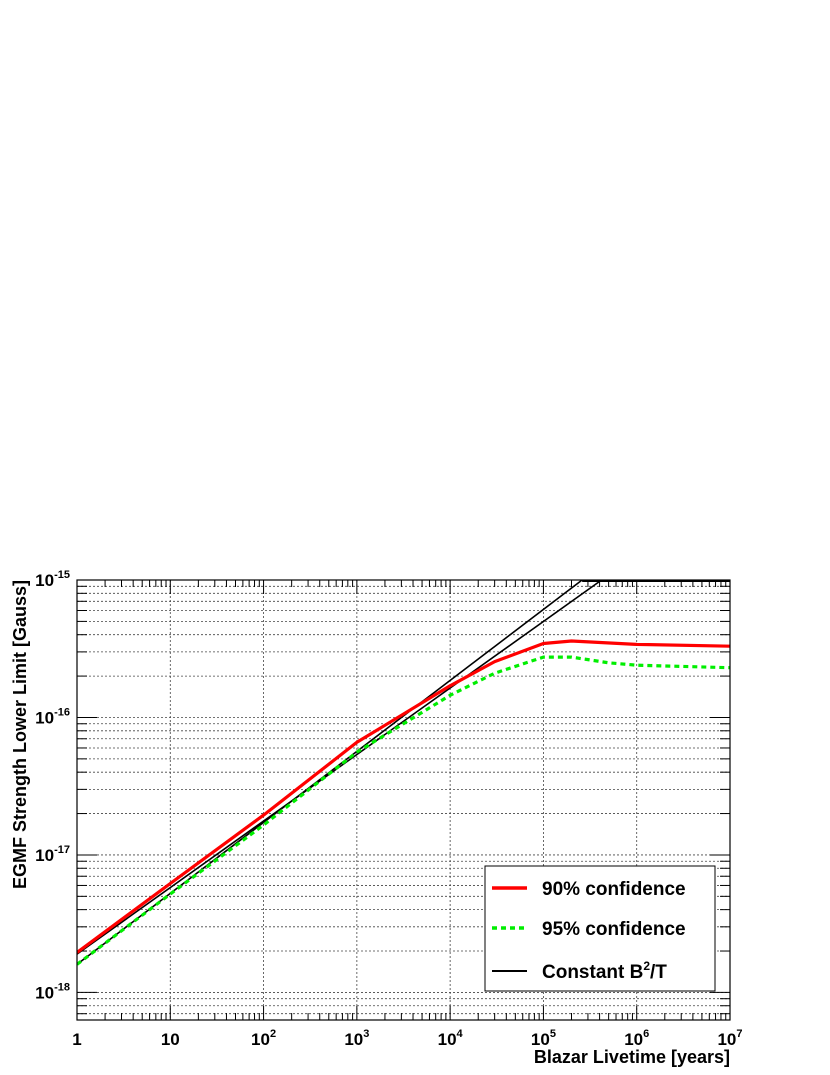 The width and height of the screenshot is (830, 1075). I want to click on legend-label-2: 95% confidence, so click(614, 929).